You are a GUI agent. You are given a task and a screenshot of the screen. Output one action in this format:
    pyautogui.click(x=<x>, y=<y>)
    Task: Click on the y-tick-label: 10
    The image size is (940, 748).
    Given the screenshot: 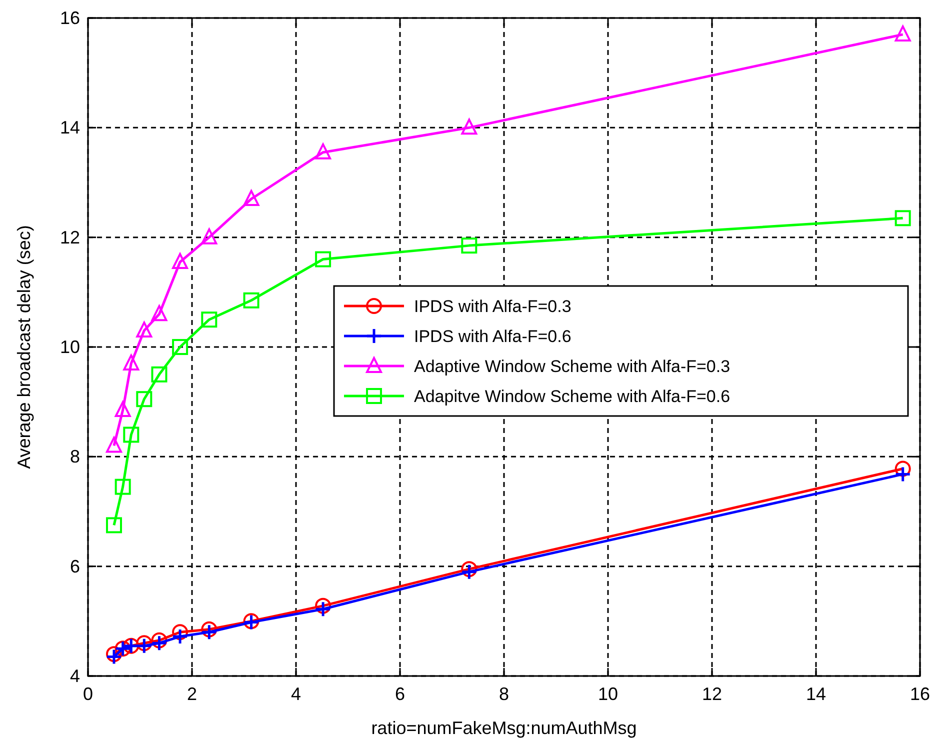 What is the action you would take?
    pyautogui.click(x=70, y=347)
    